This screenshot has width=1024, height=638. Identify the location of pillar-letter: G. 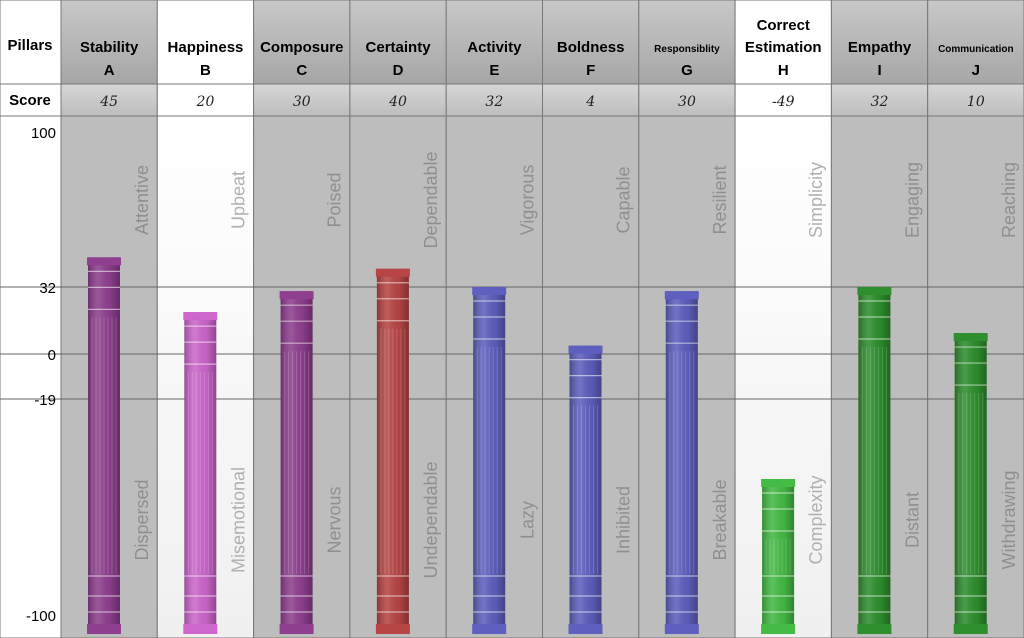
(687, 70).